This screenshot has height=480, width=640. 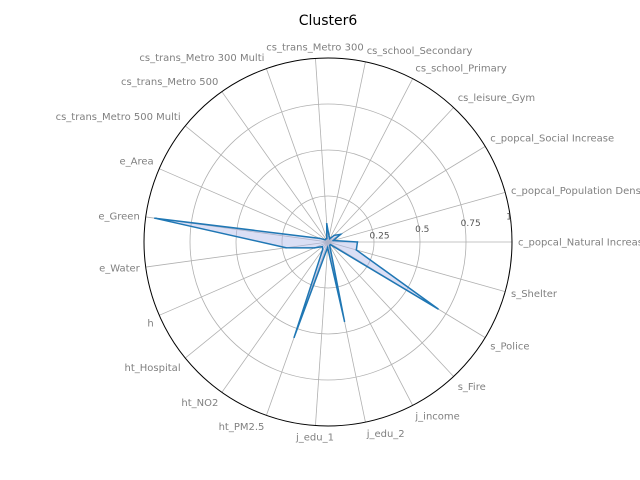 I want to click on radial-tick-label: 0.25, so click(x=380, y=237).